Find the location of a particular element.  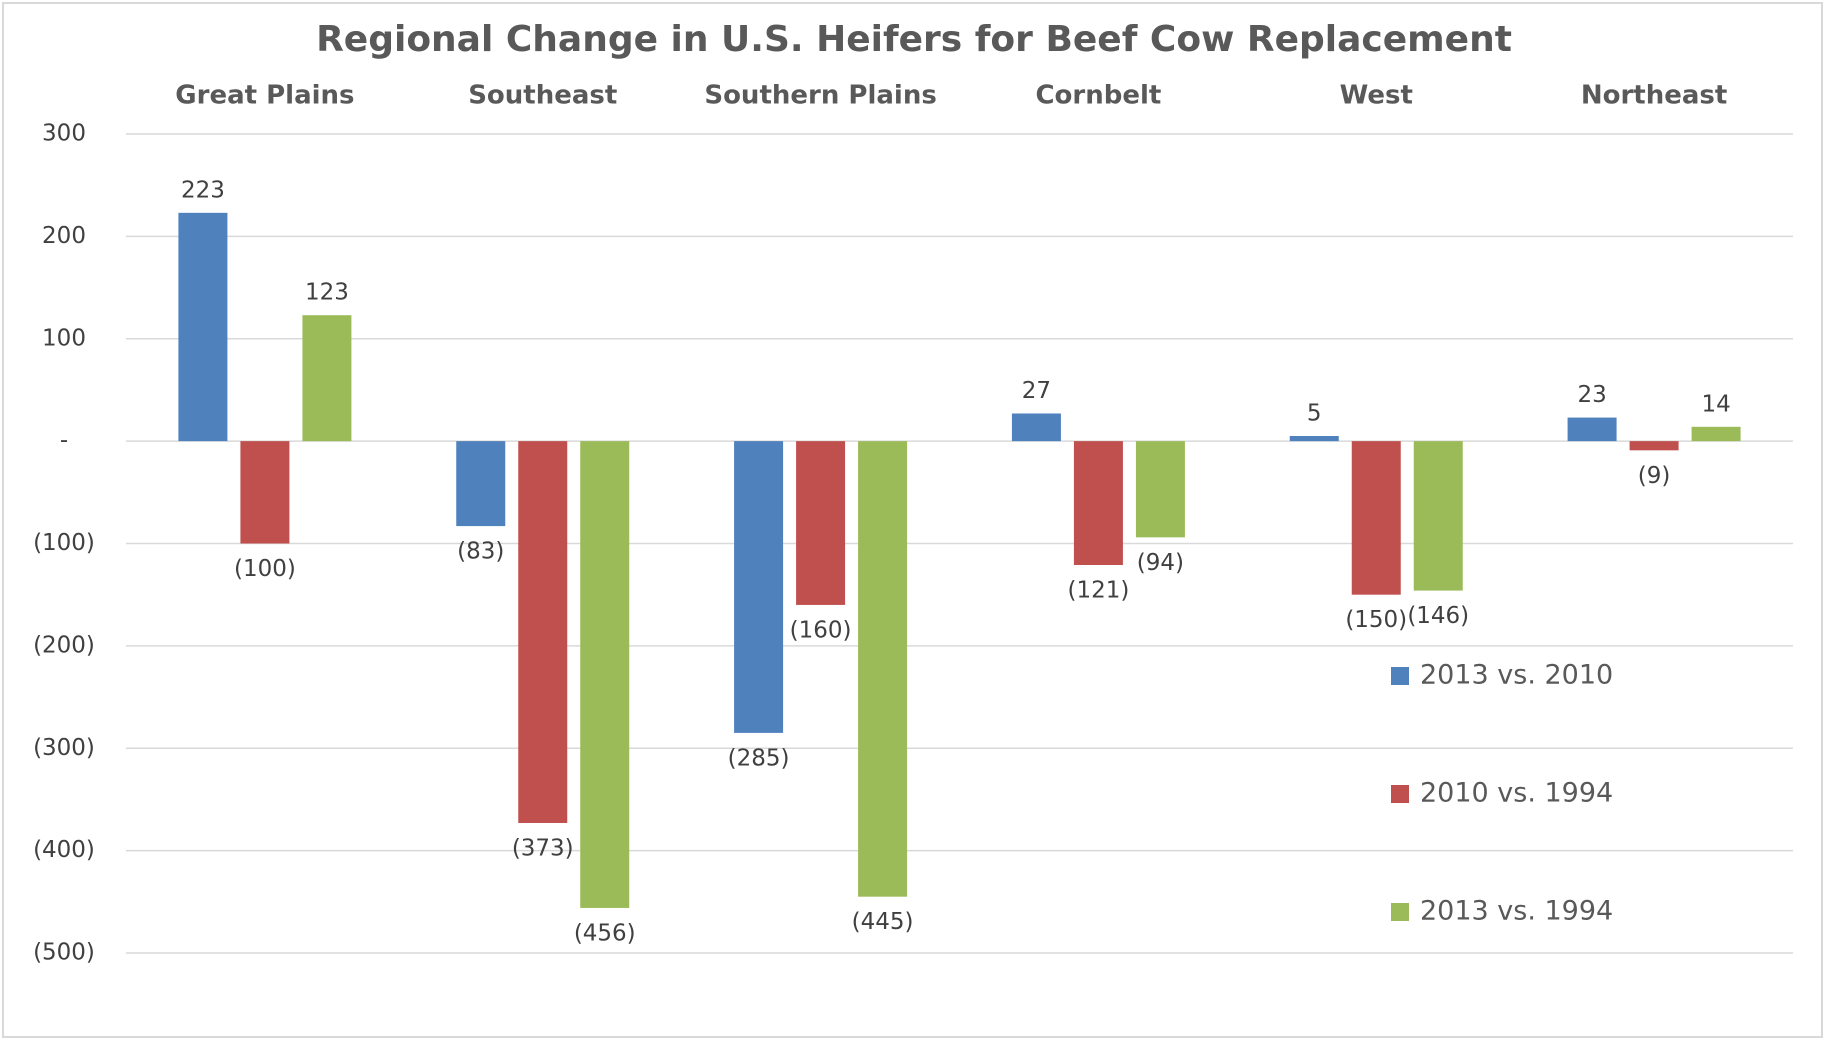

value-label: (121) is located at coordinates (1098, 590).